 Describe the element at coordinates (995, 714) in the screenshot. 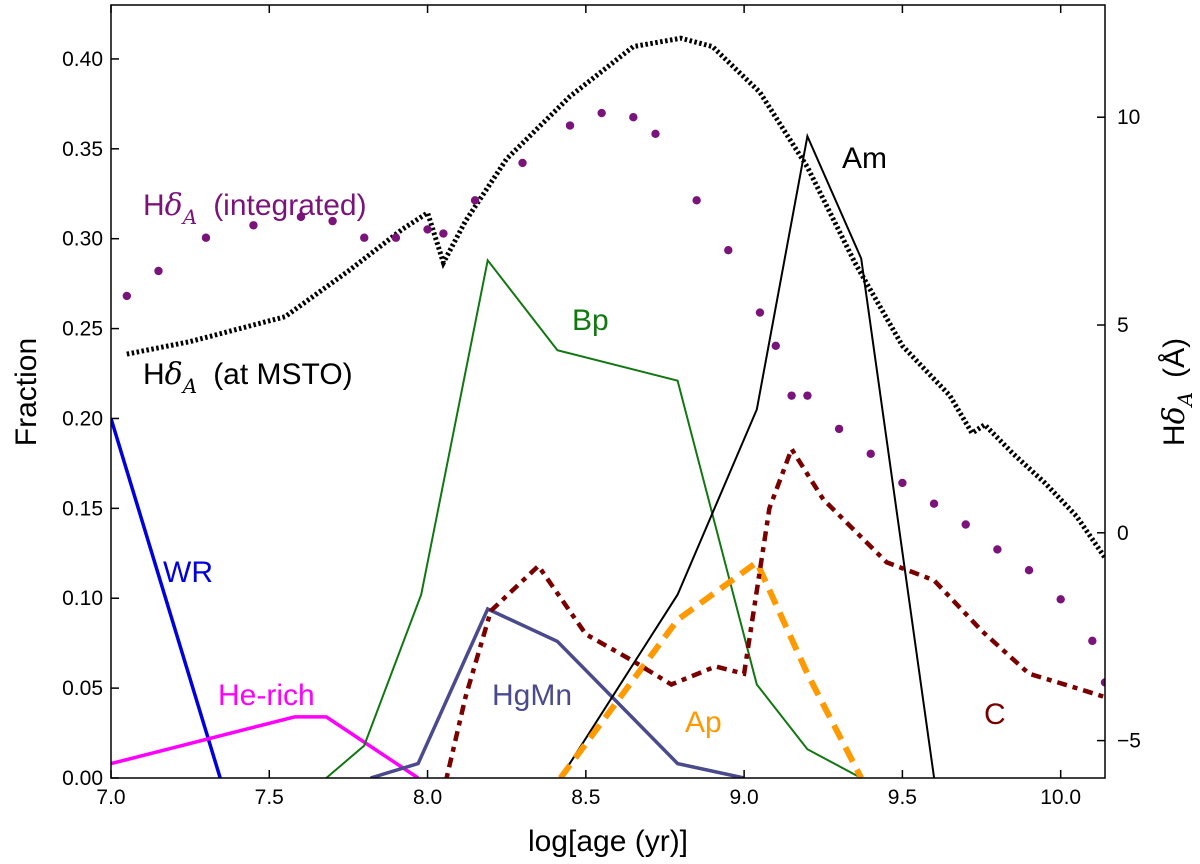

I see `series-label-c: C` at that location.